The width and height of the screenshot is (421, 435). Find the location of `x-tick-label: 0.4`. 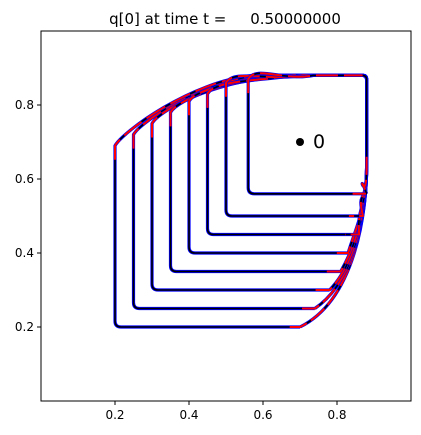

x-tick-label: 0.4 is located at coordinates (188, 415).